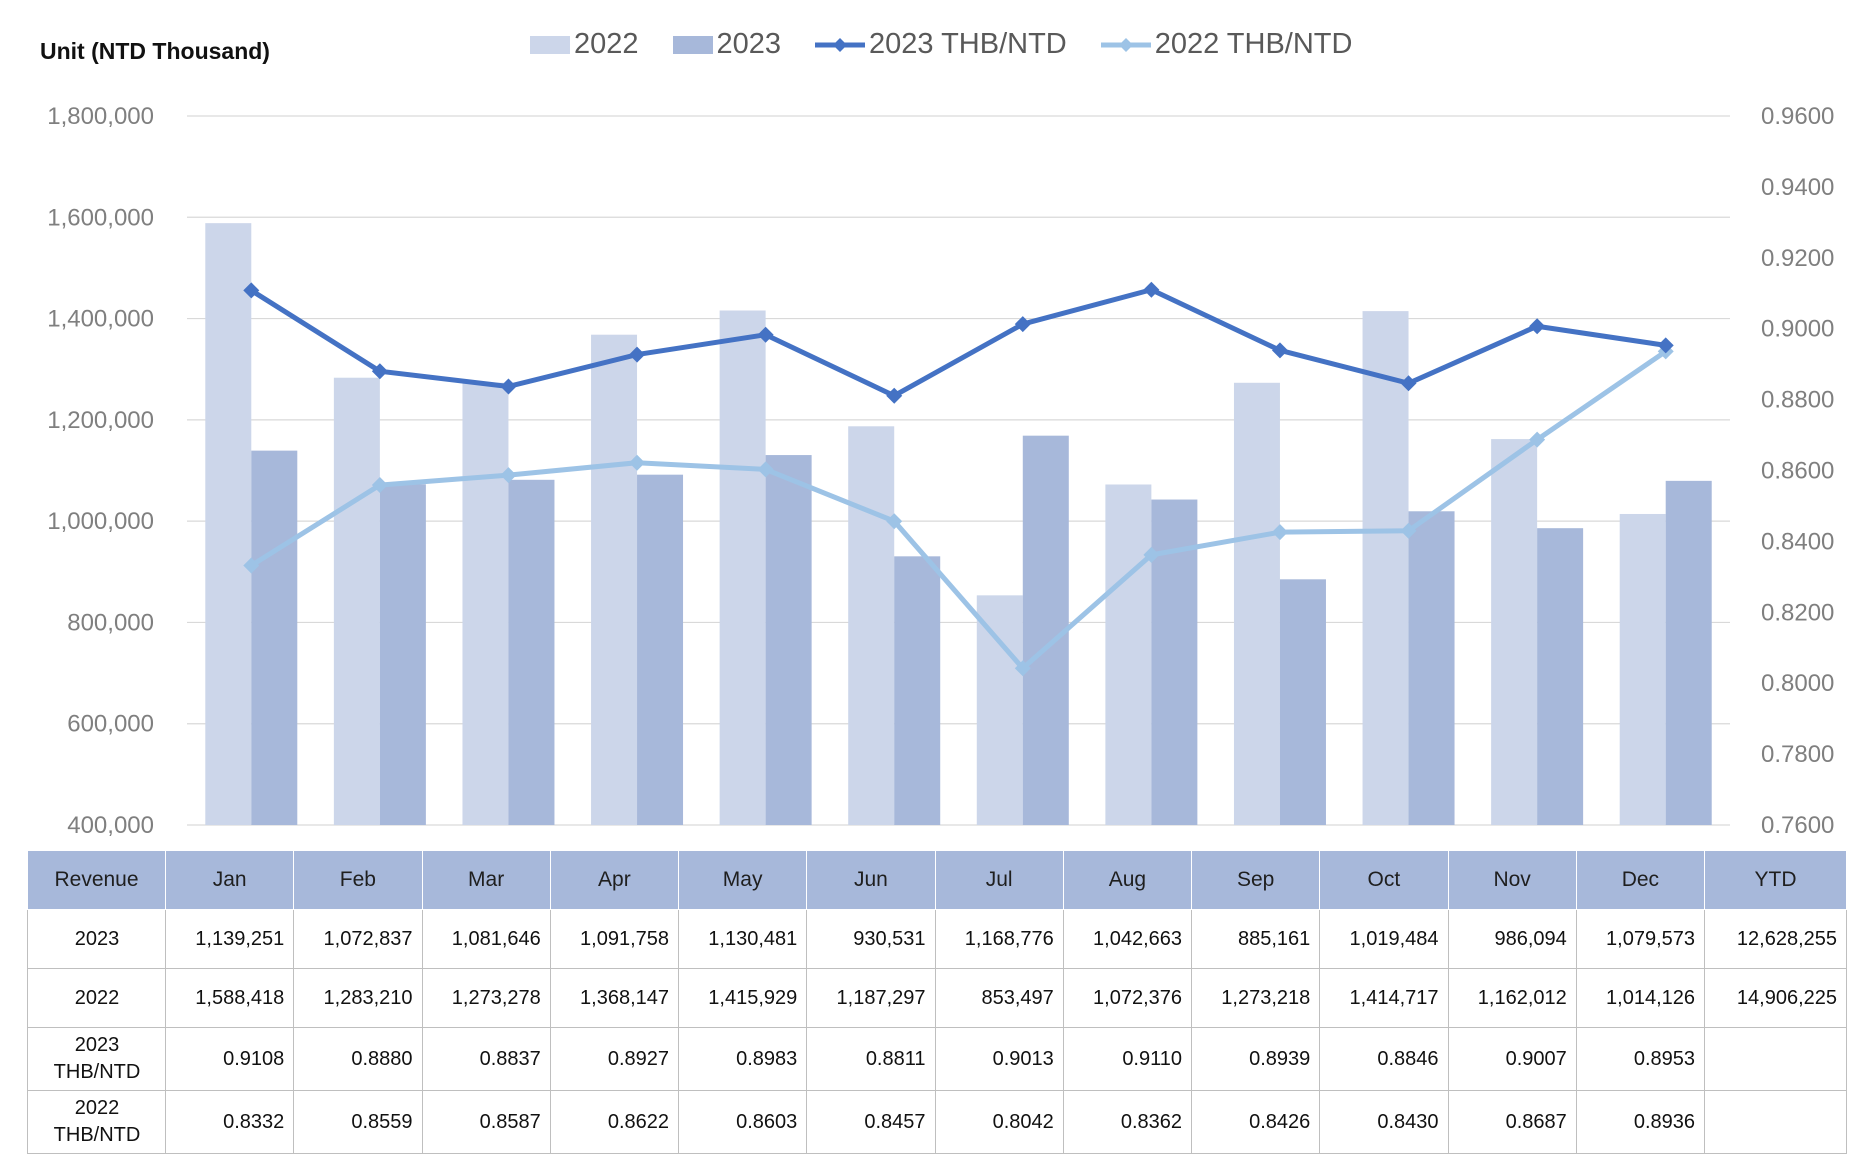  What do you see at coordinates (1279, 532) in the screenshot?
I see `marker-2022-THB-NTD-Sep` at bounding box center [1279, 532].